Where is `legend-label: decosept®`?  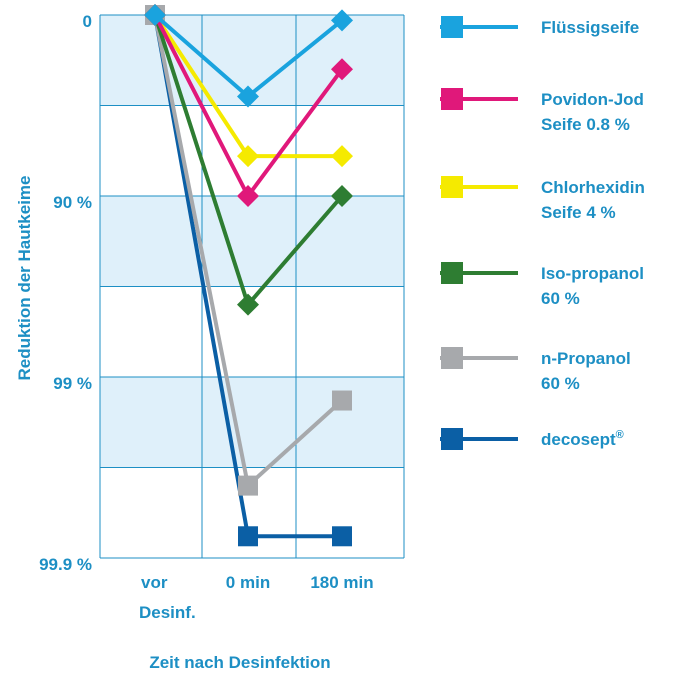
legend-label: decosept® is located at coordinates (582, 439).